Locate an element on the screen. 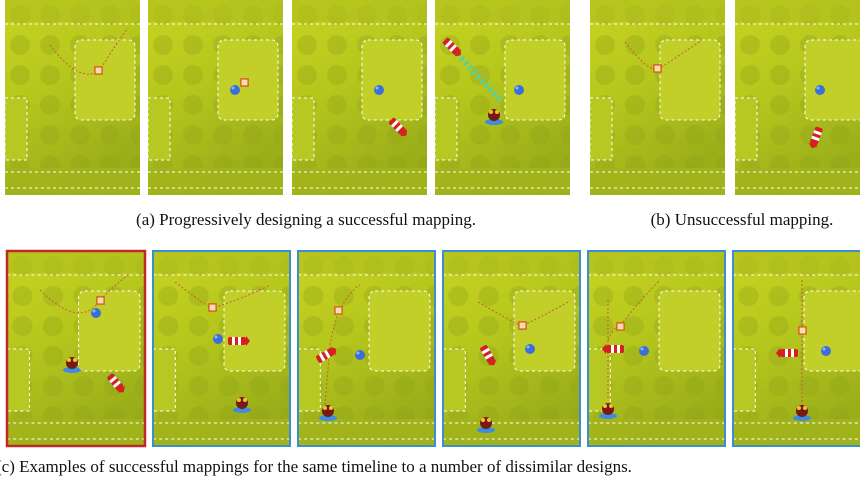  panel-border-highlight is located at coordinates (76, 348).